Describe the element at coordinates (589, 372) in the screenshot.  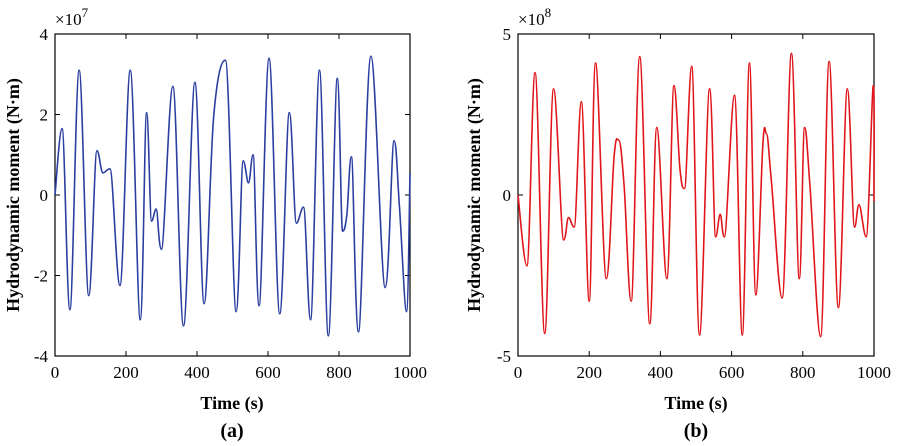
I see `x-tick-label-b: 200` at that location.